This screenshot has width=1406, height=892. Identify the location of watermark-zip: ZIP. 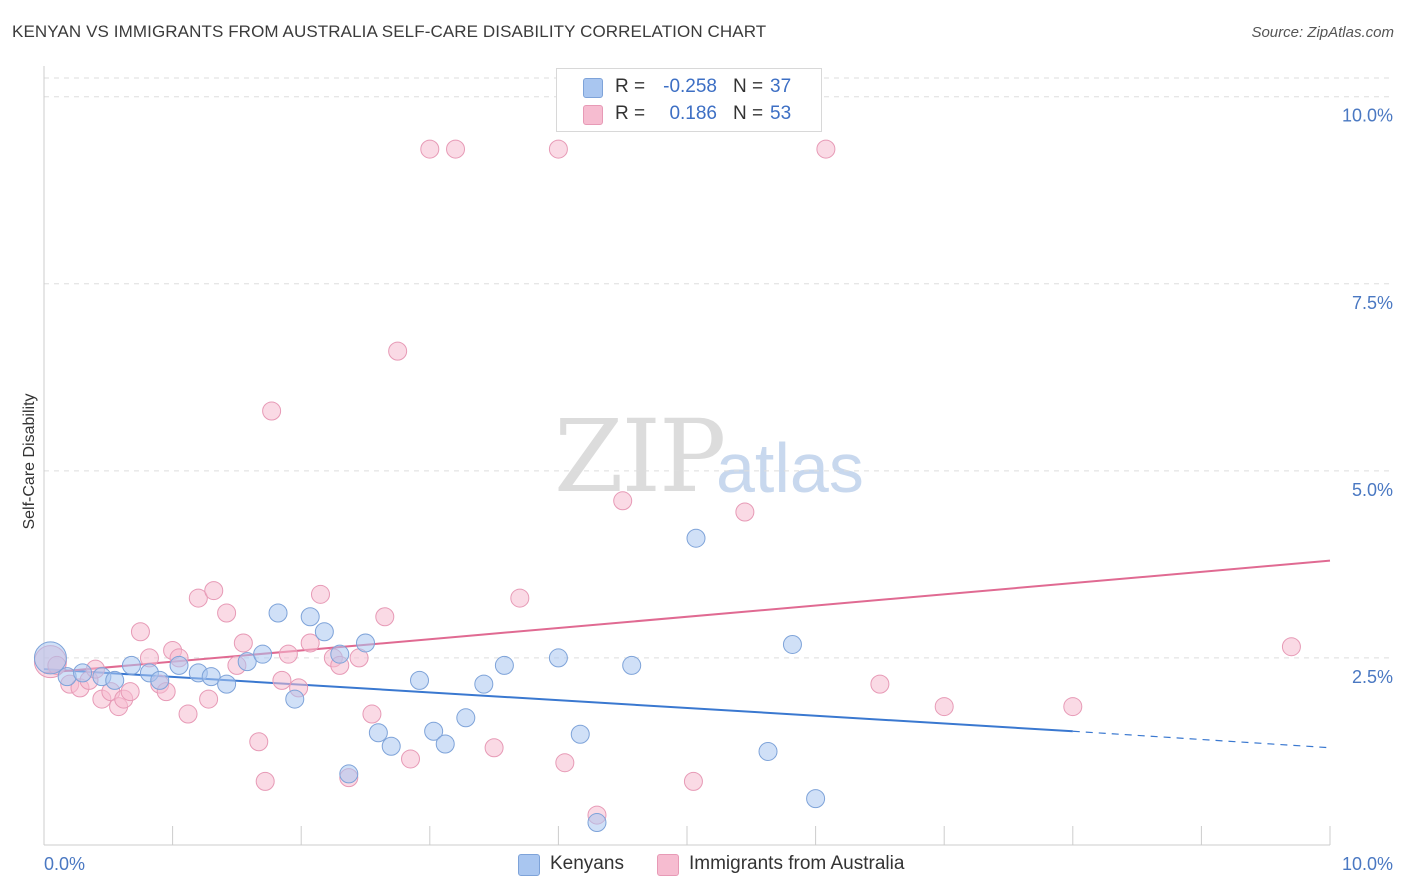
(640, 456).